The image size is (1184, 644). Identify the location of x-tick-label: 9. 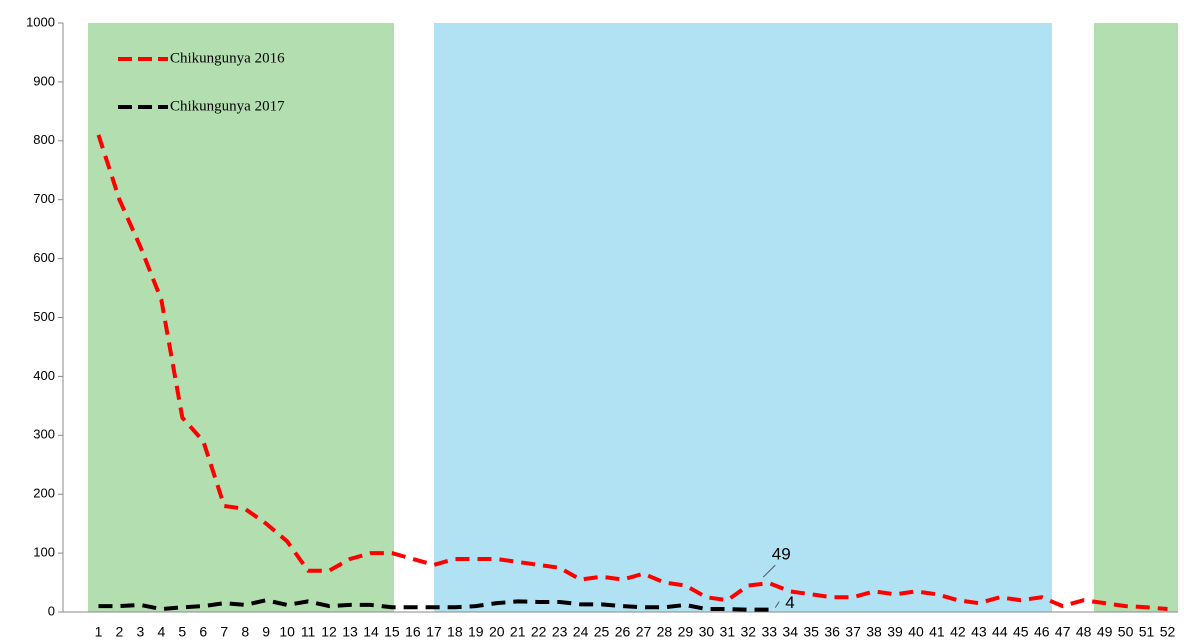
(266, 632).